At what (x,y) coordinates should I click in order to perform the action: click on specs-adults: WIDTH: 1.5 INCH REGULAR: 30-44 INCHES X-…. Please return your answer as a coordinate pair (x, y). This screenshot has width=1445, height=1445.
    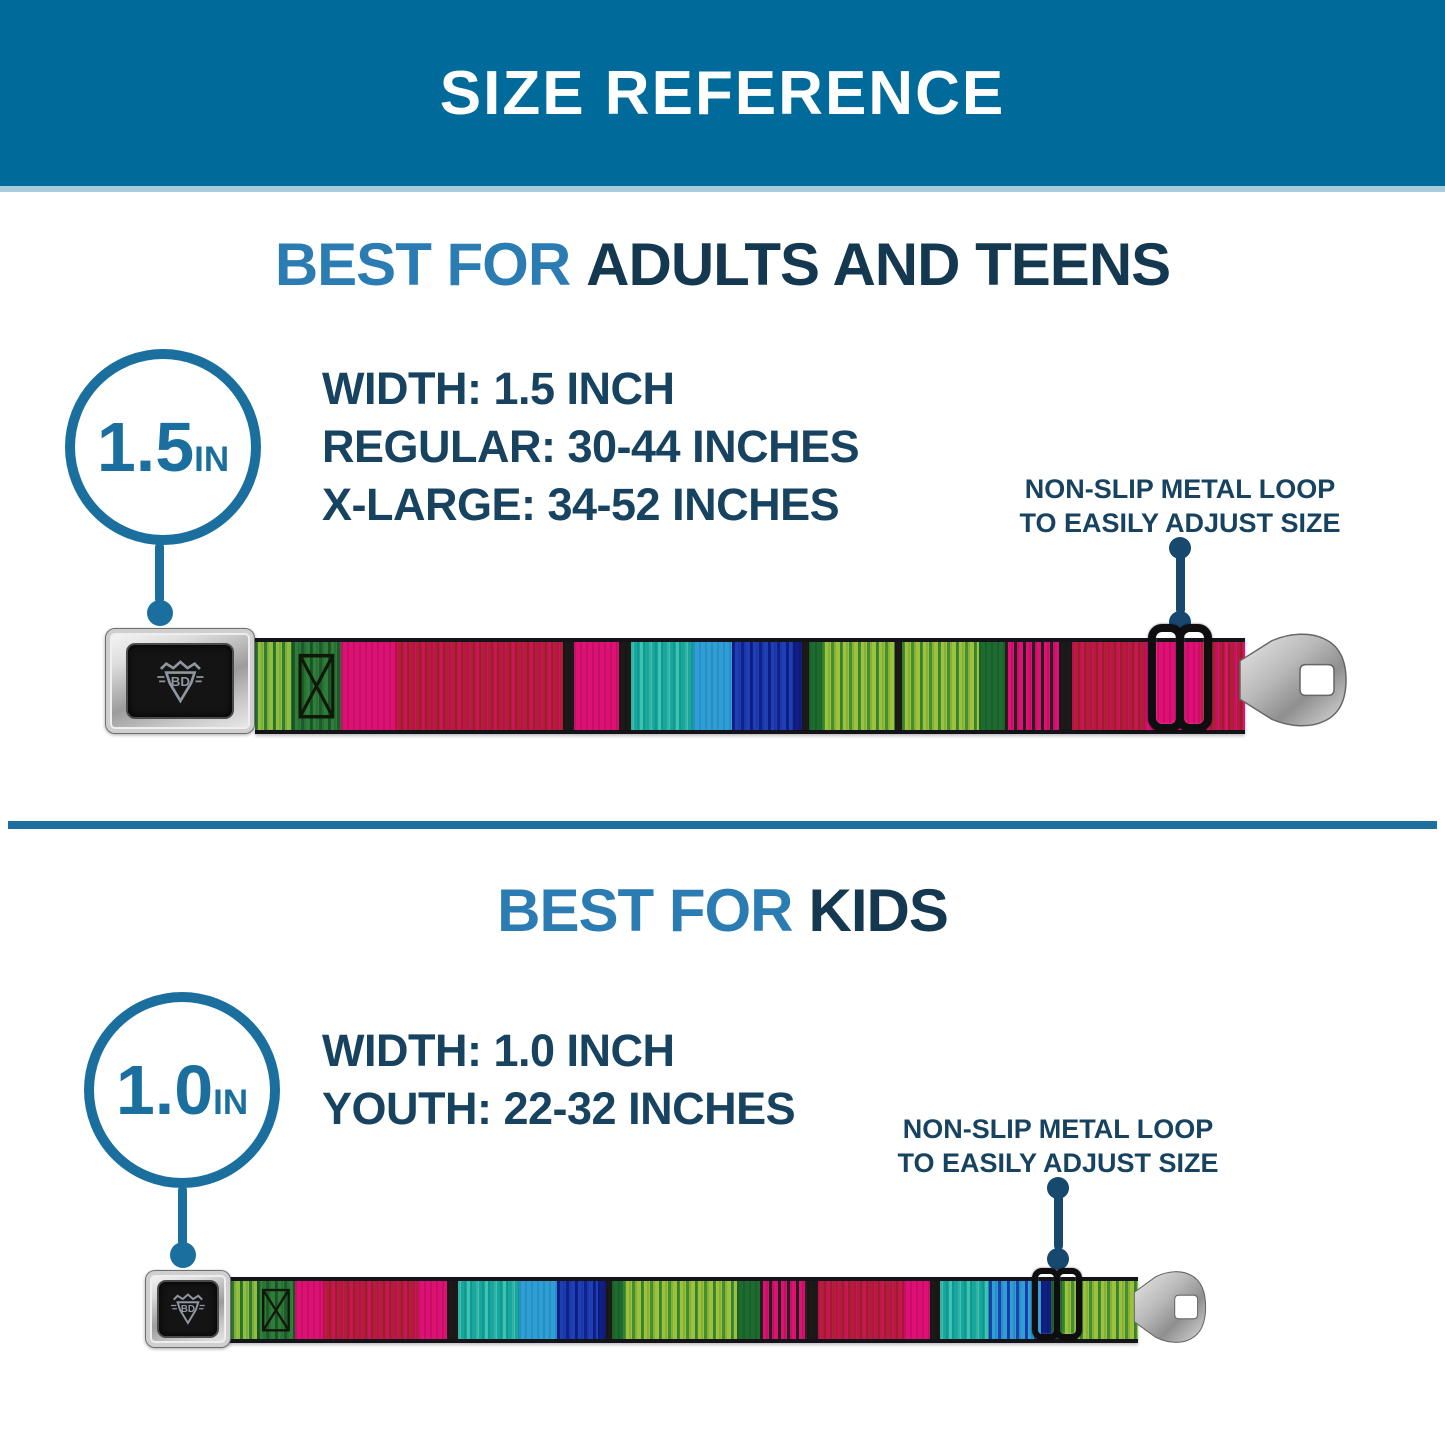
    Looking at the image, I should click on (591, 447).